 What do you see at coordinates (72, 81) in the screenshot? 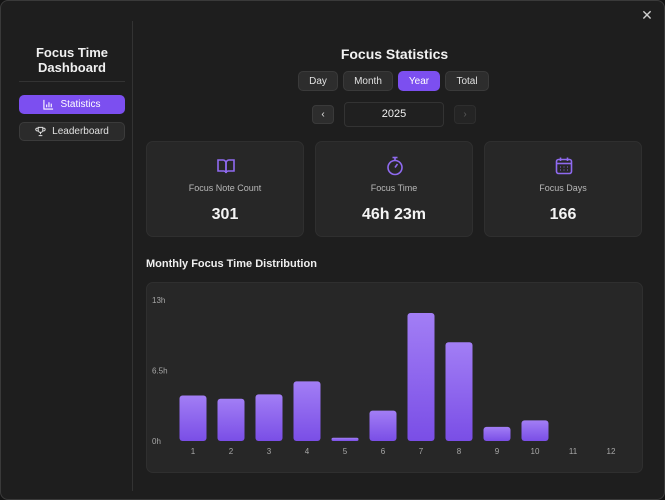
I see `sidebar-divider` at bounding box center [72, 81].